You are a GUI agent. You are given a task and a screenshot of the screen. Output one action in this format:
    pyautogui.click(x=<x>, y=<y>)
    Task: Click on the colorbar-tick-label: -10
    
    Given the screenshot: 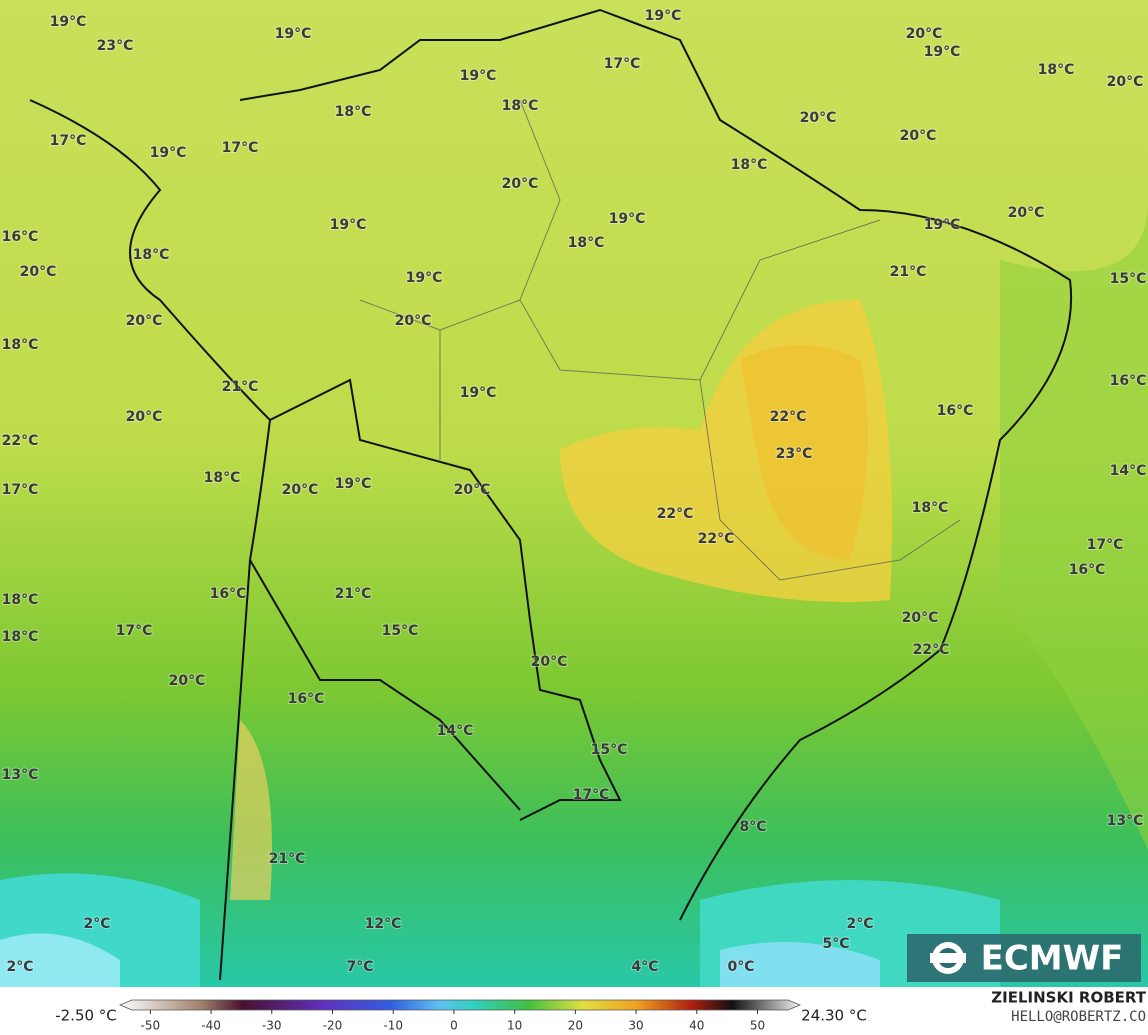 What is the action you would take?
    pyautogui.click(x=393, y=1026)
    